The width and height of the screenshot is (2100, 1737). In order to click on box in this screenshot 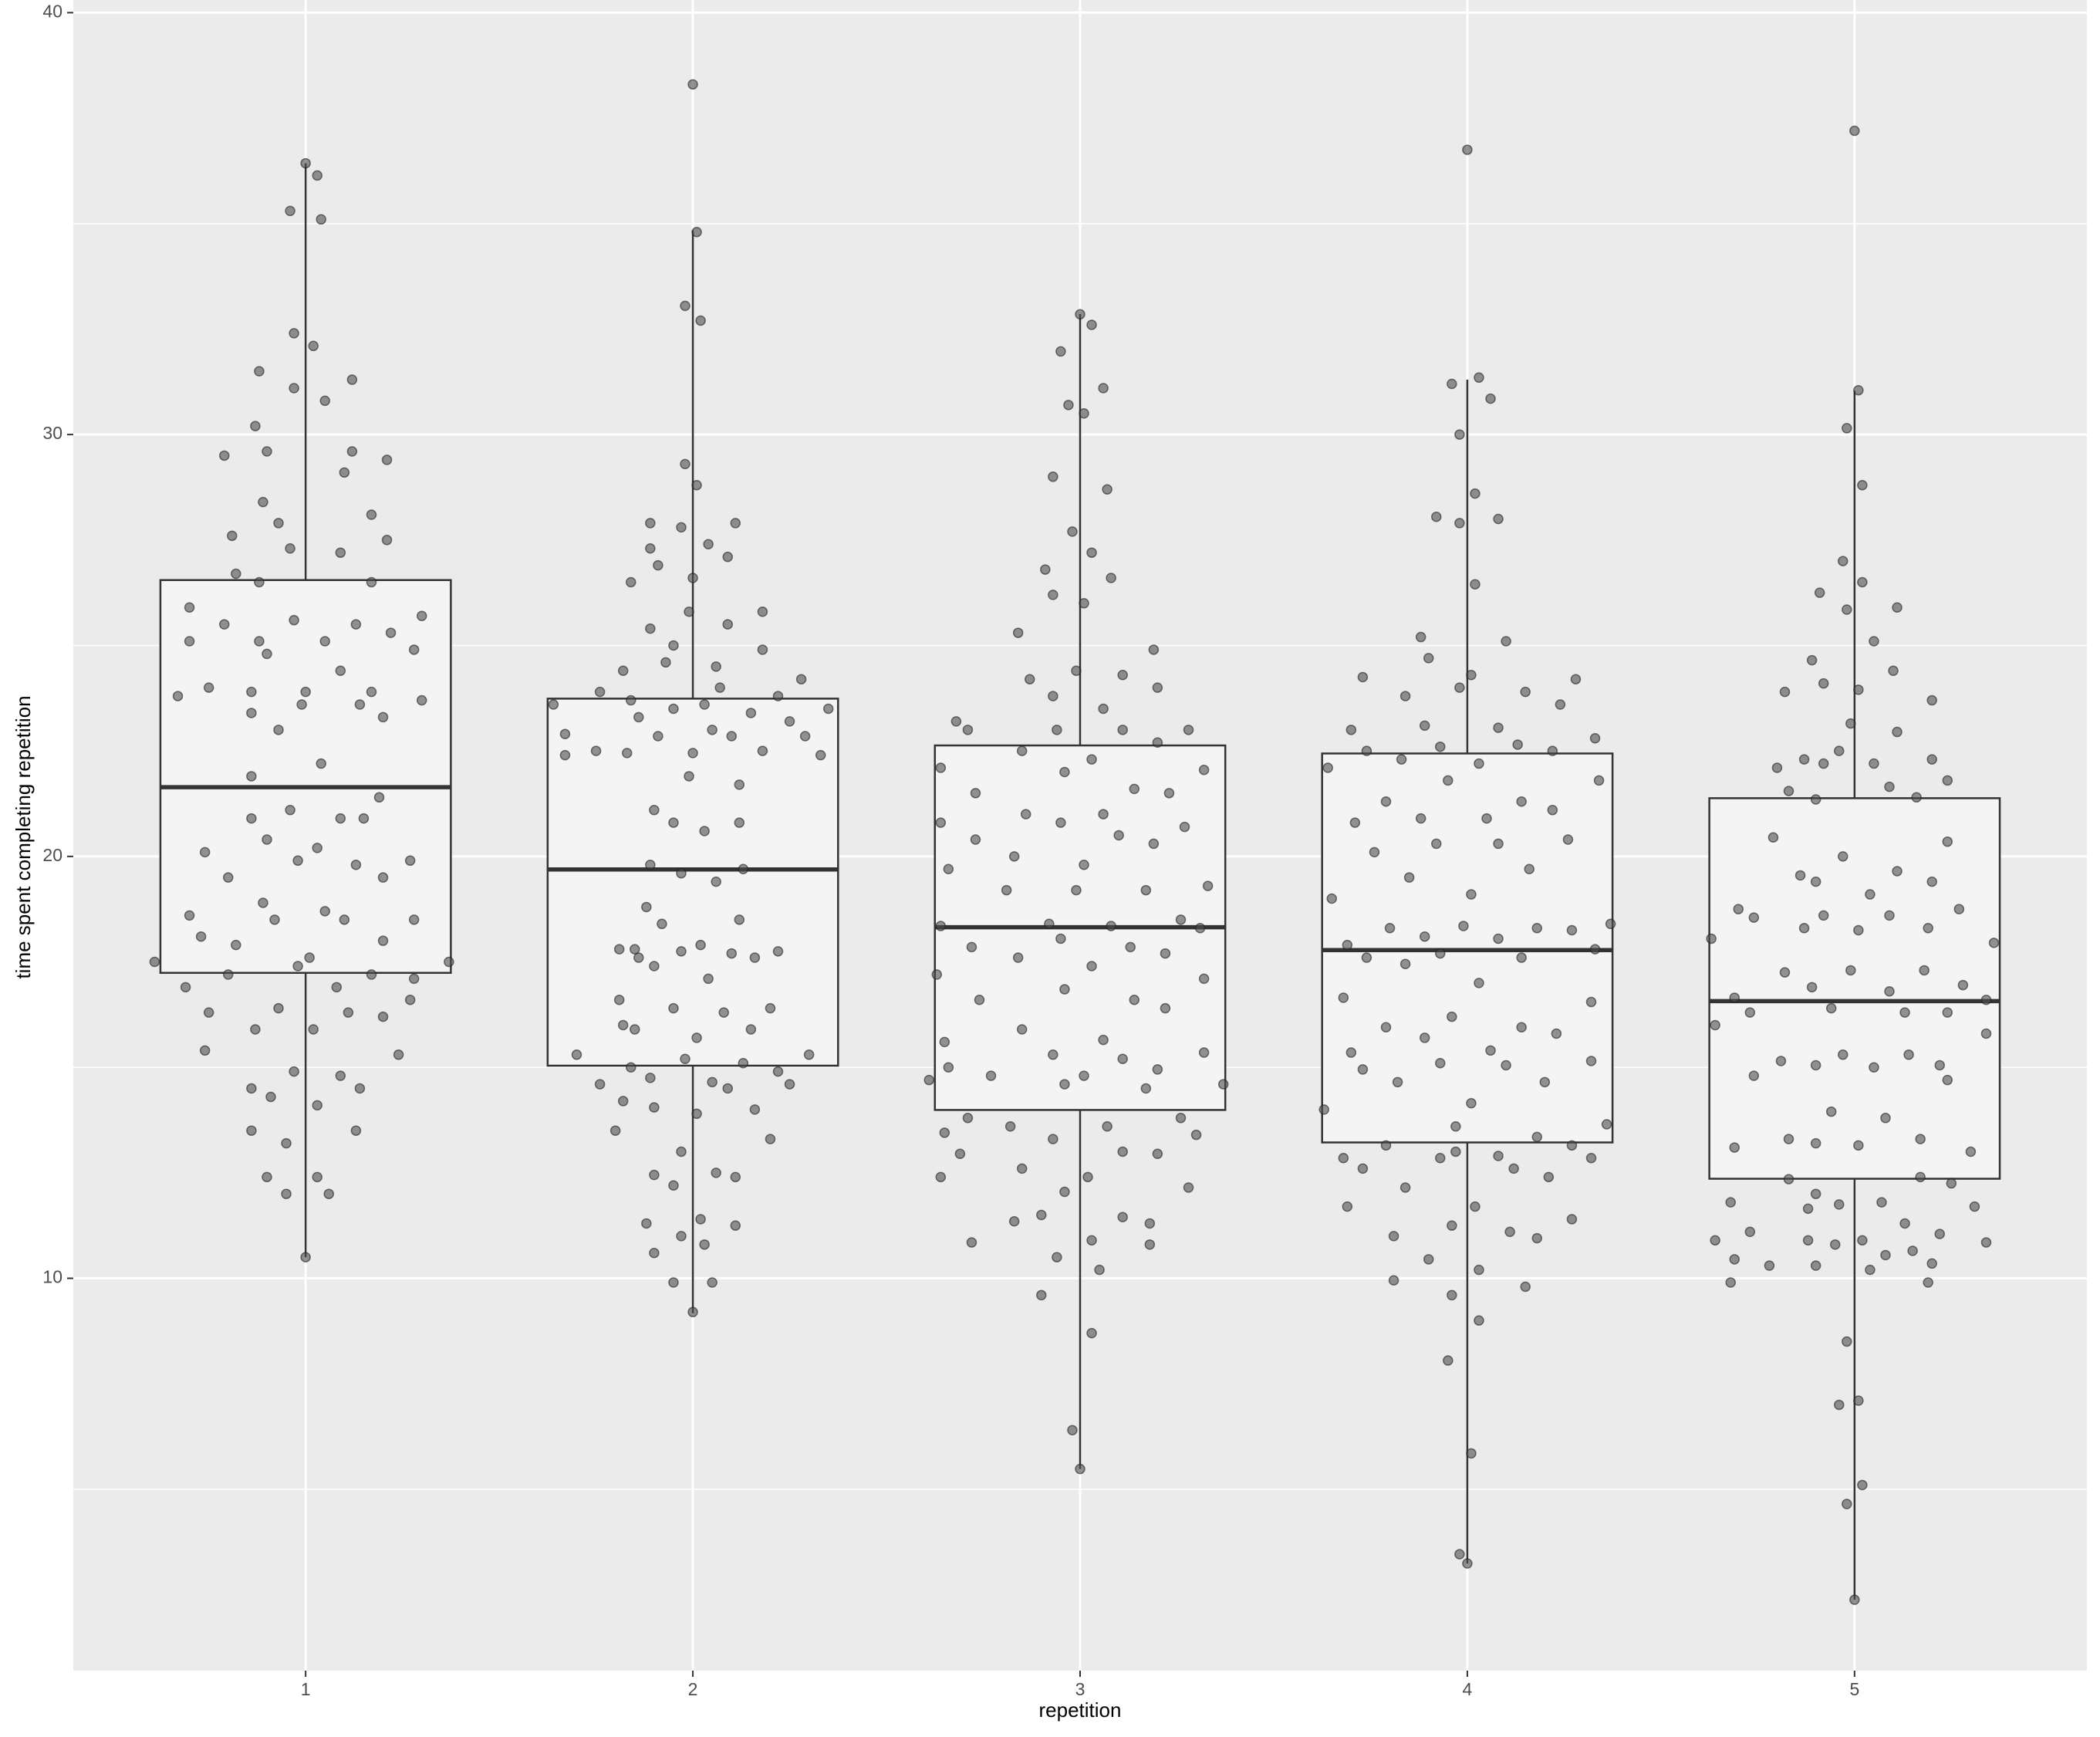, I will do `click(305, 776)`.